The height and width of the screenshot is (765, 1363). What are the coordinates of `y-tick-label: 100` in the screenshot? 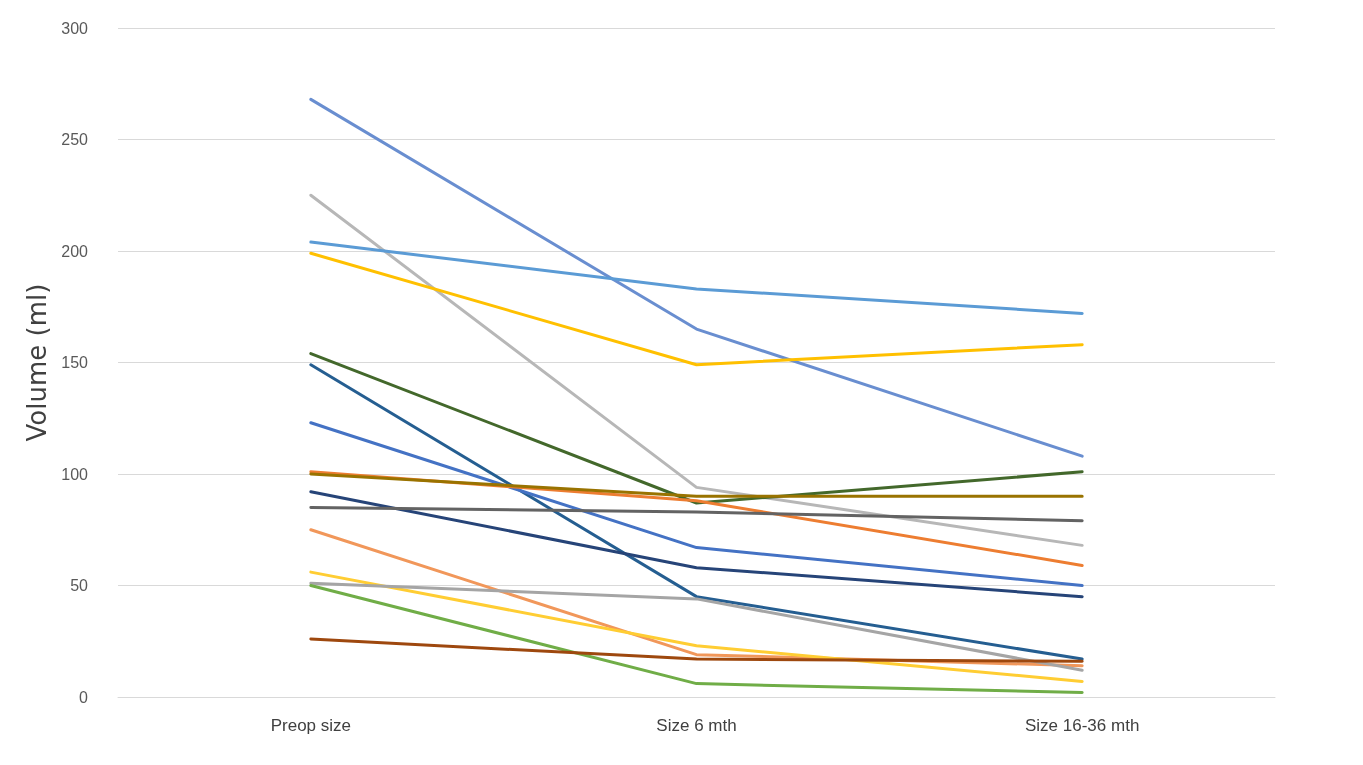 It's located at (75, 474).